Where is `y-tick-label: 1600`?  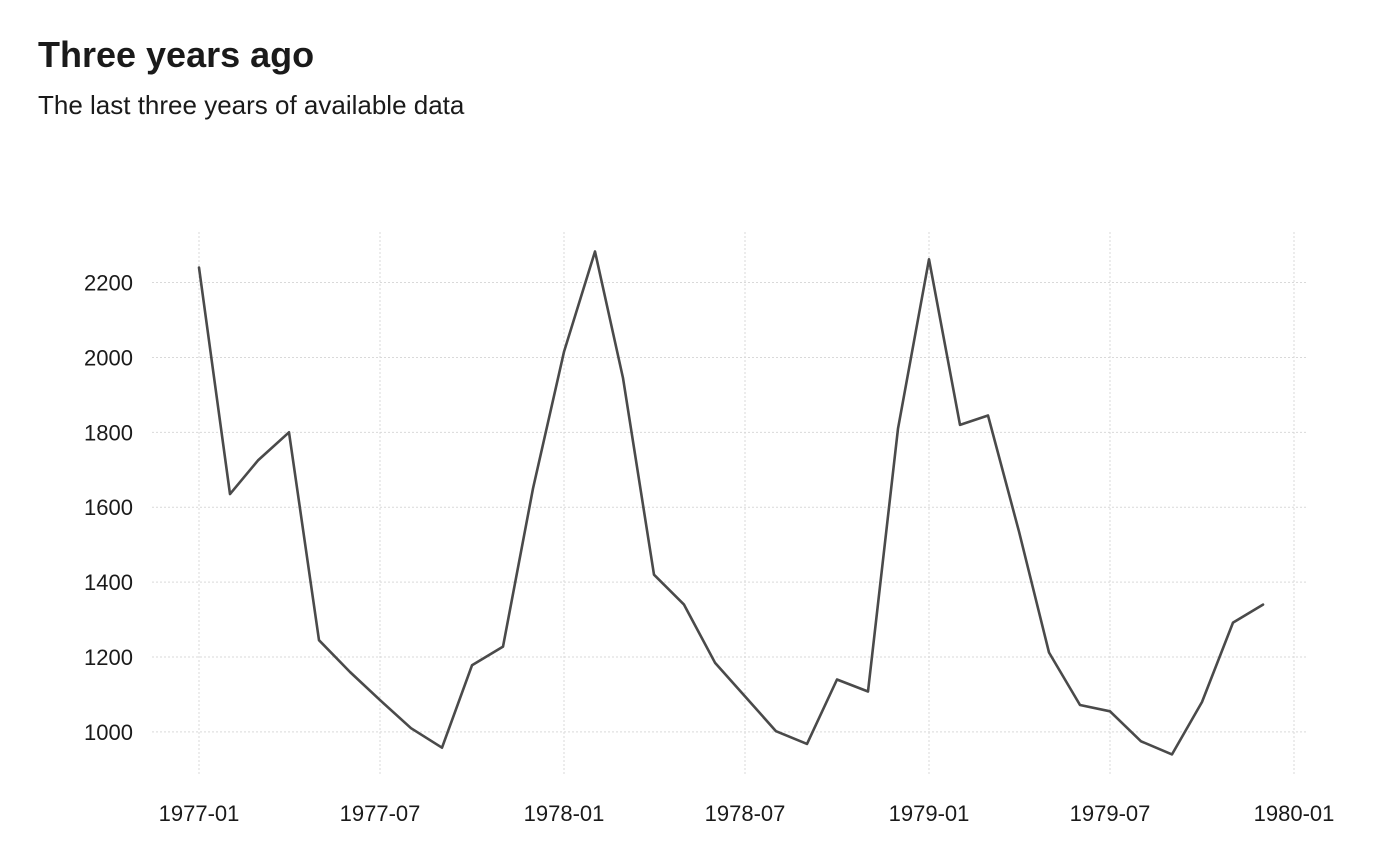
y-tick-label: 1600 is located at coordinates (108, 507).